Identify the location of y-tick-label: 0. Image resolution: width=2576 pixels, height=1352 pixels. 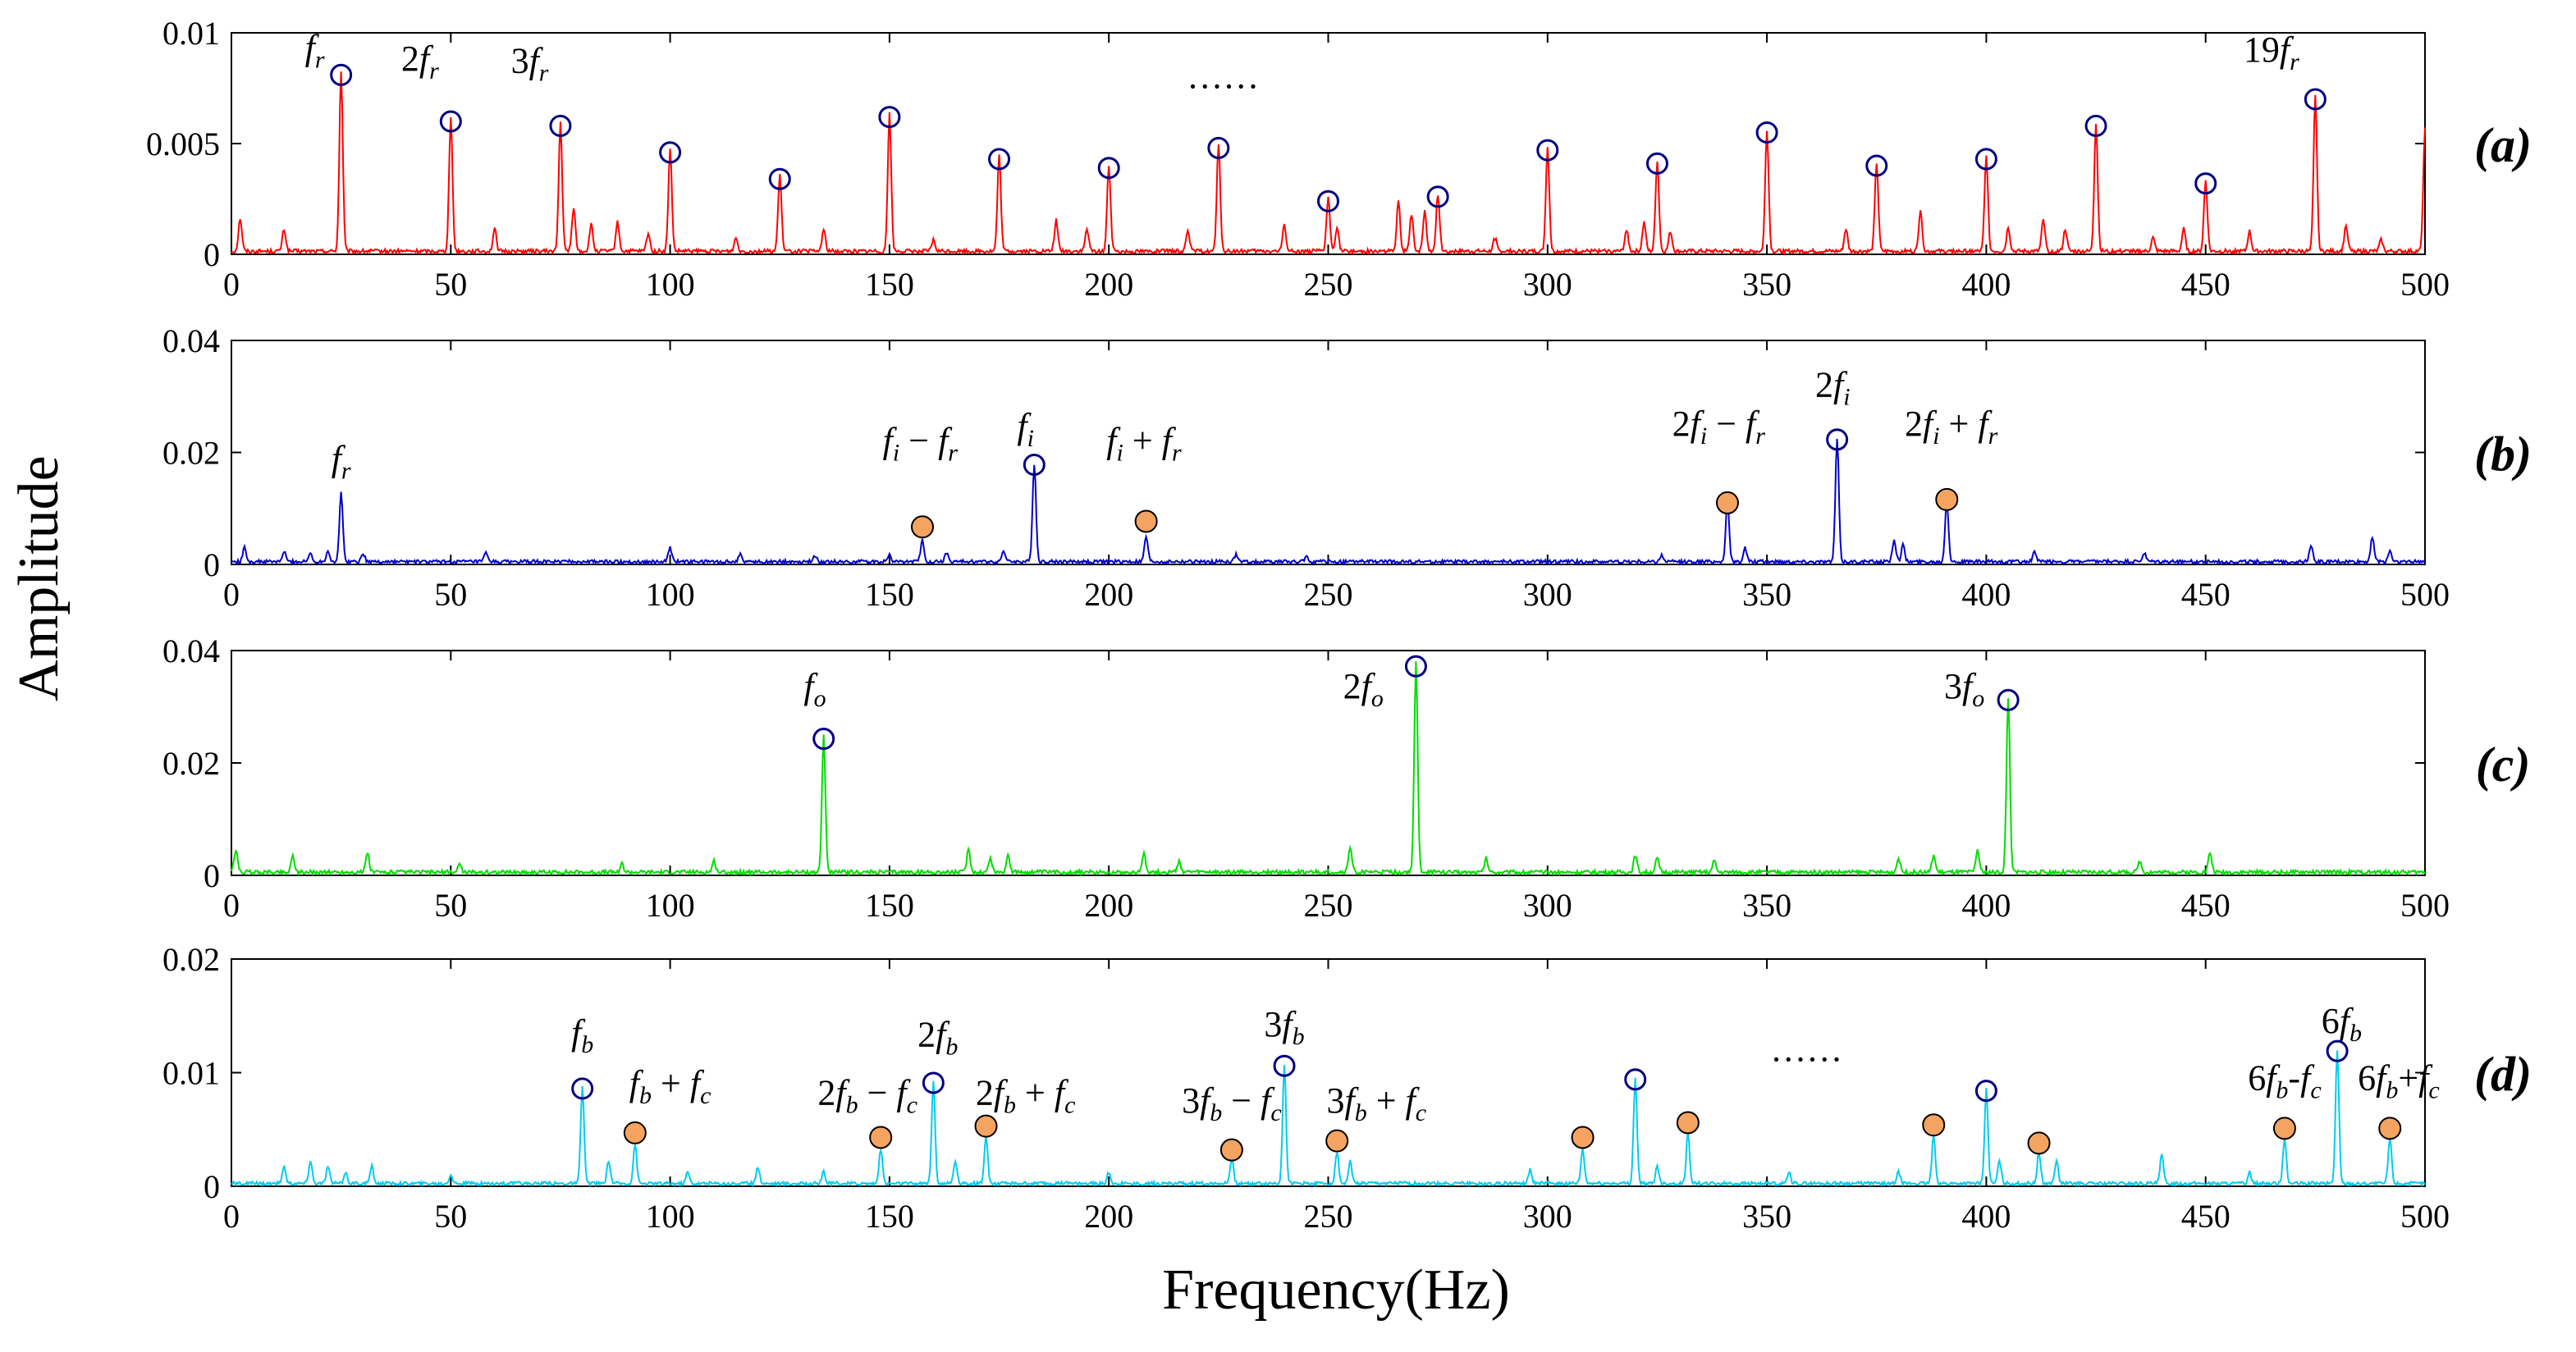
(212, 1186).